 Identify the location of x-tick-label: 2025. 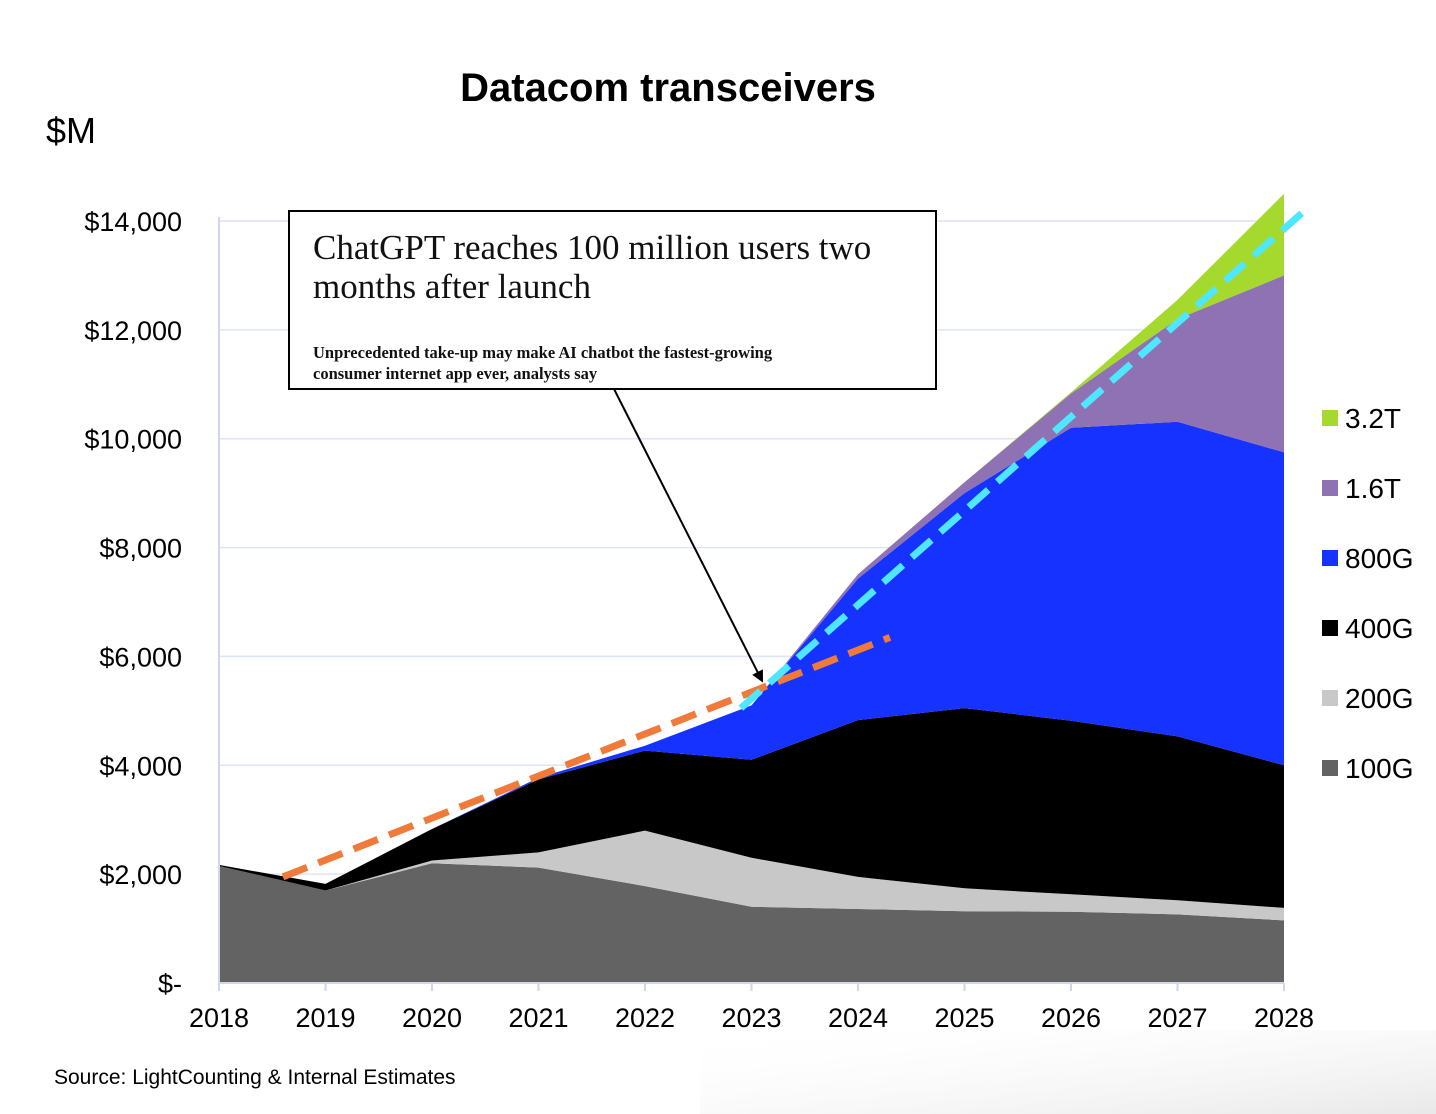
(964, 1018).